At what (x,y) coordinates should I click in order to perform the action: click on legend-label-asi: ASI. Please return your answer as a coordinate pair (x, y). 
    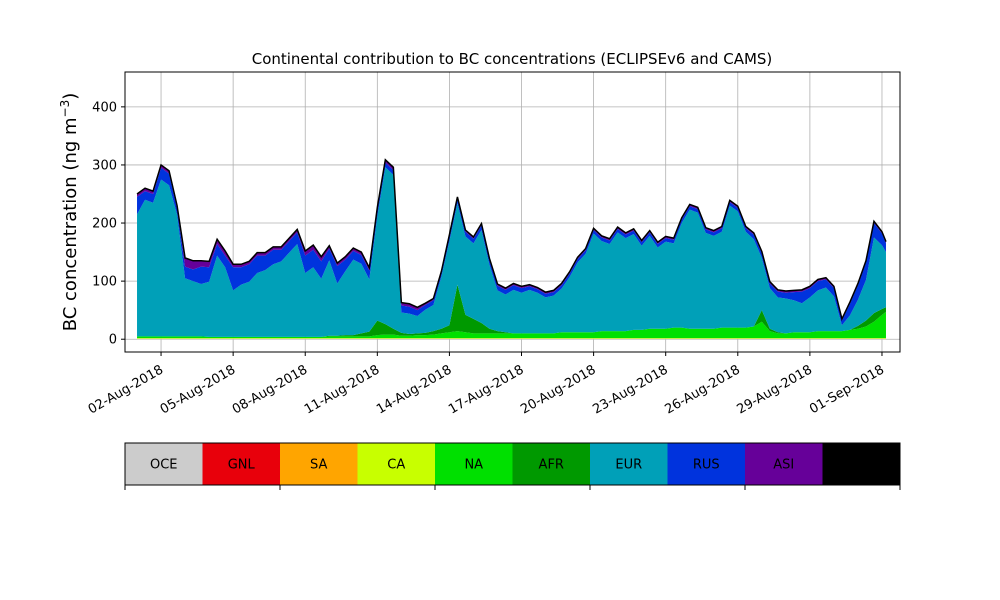
    Looking at the image, I should click on (783, 465).